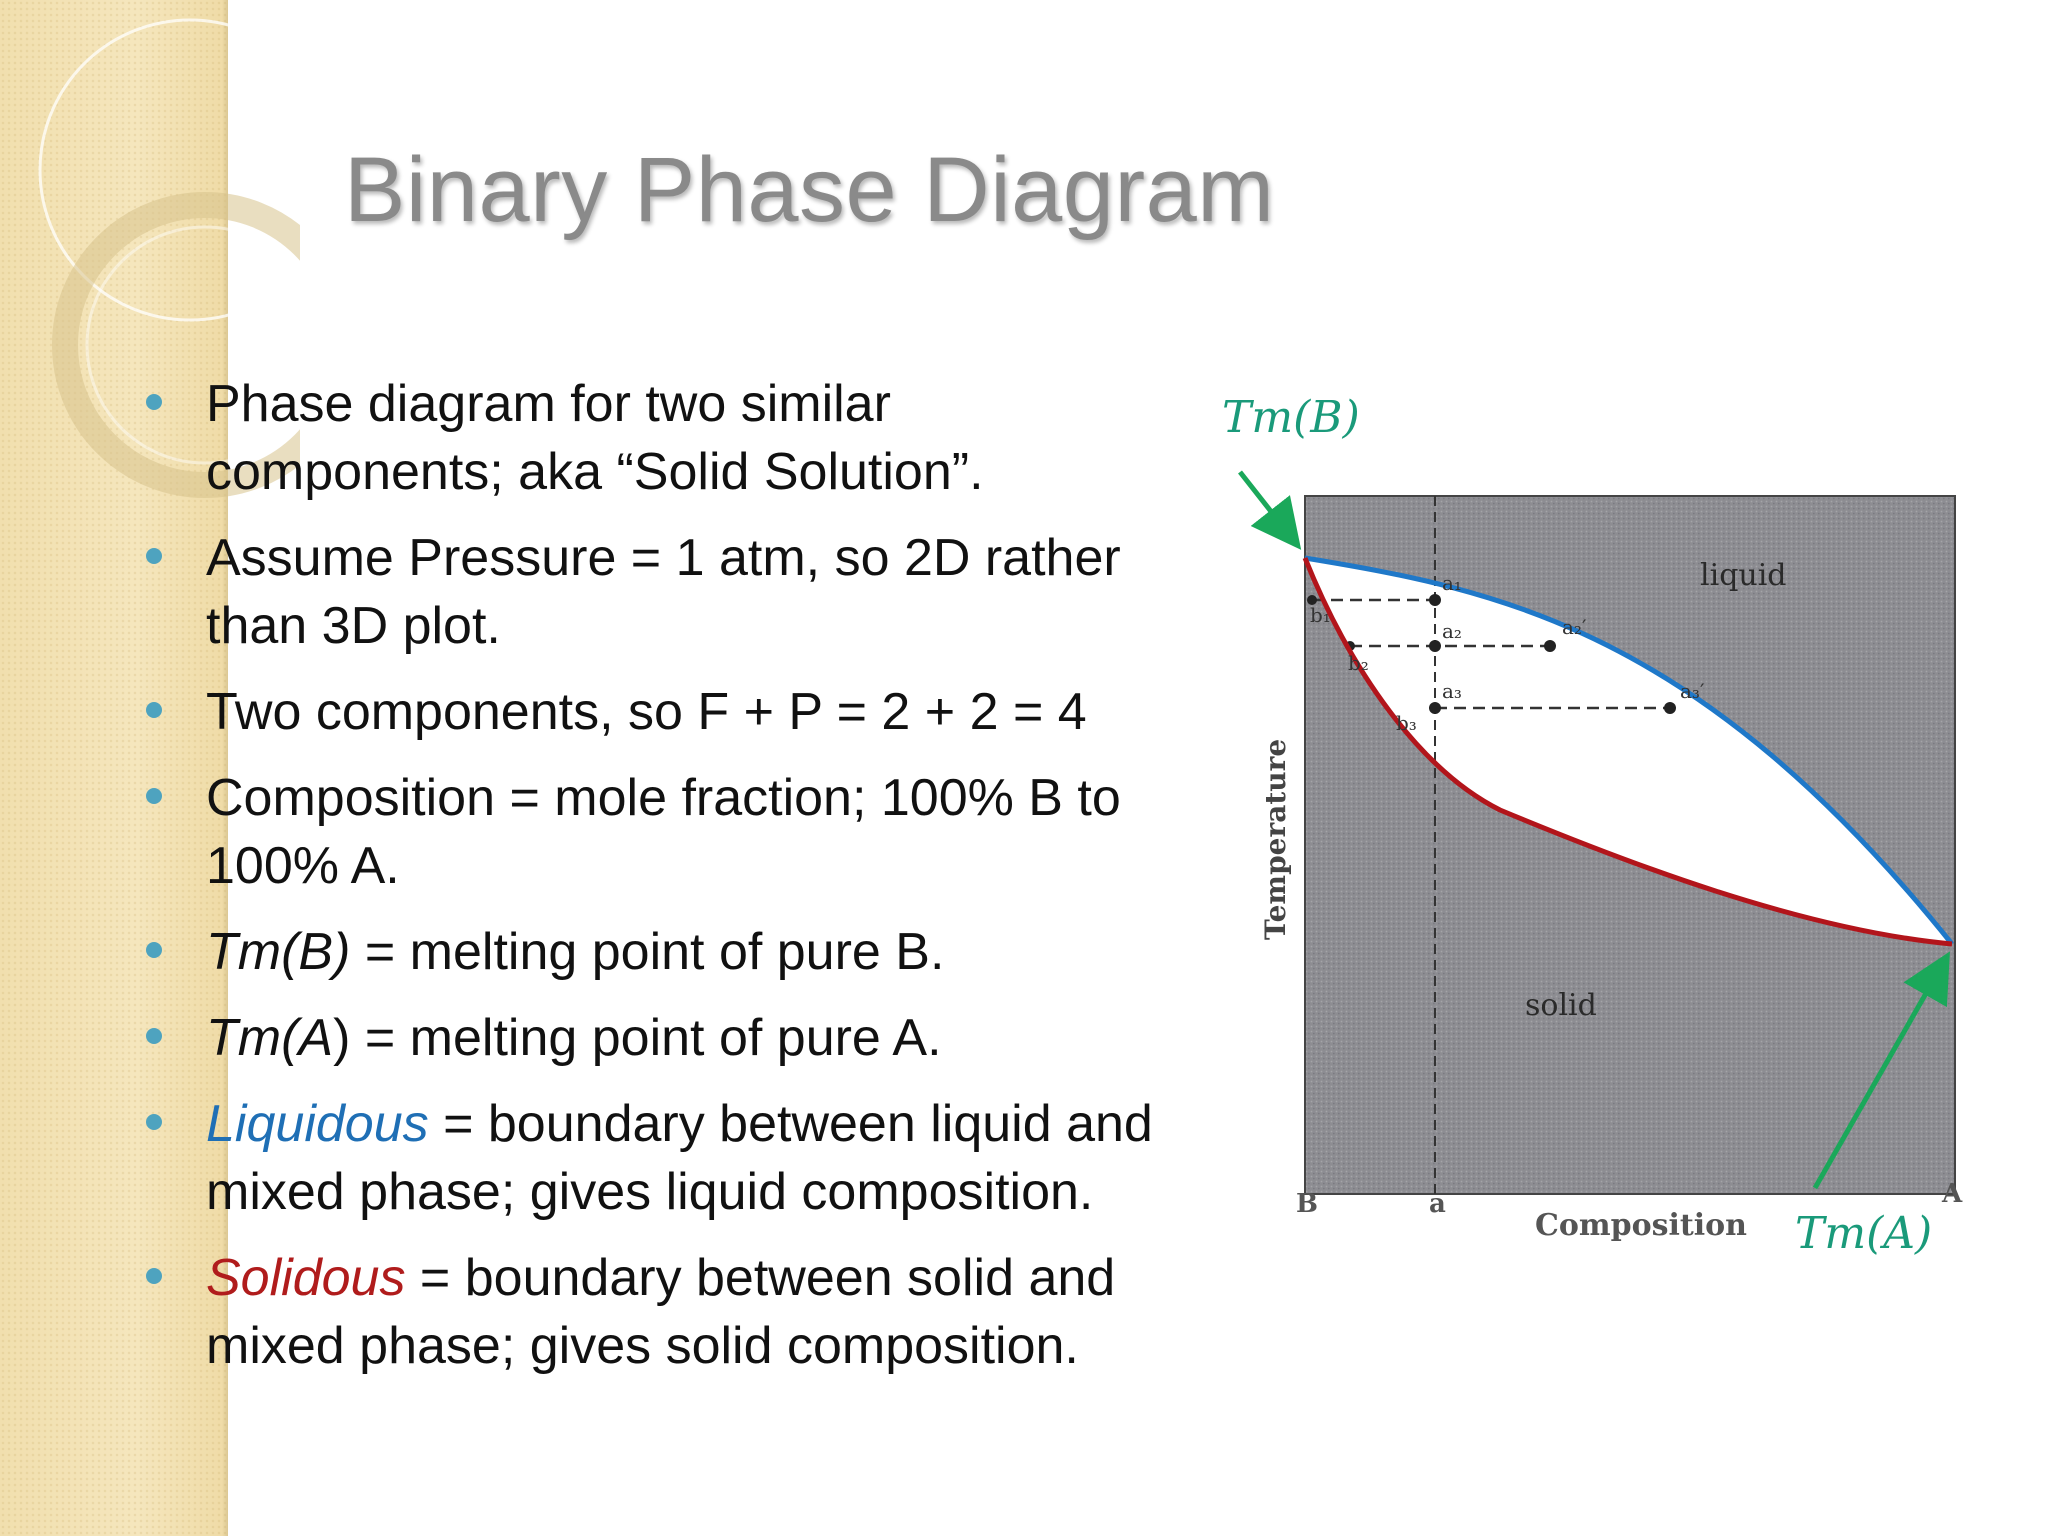  What do you see at coordinates (1435, 708) in the screenshot?
I see `point-b3` at bounding box center [1435, 708].